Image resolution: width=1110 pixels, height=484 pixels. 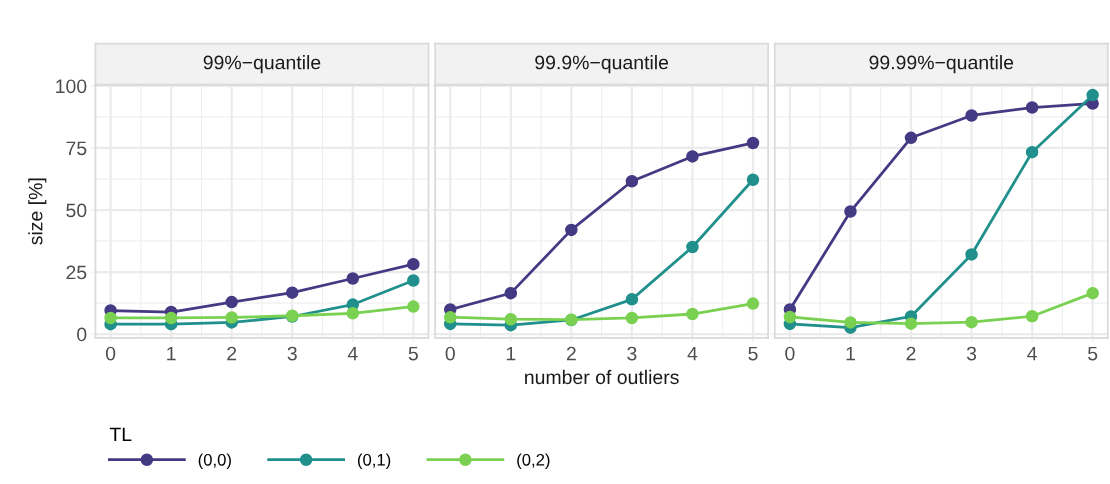 I want to click on chart-title: 99%−quantile, so click(x=262, y=64).